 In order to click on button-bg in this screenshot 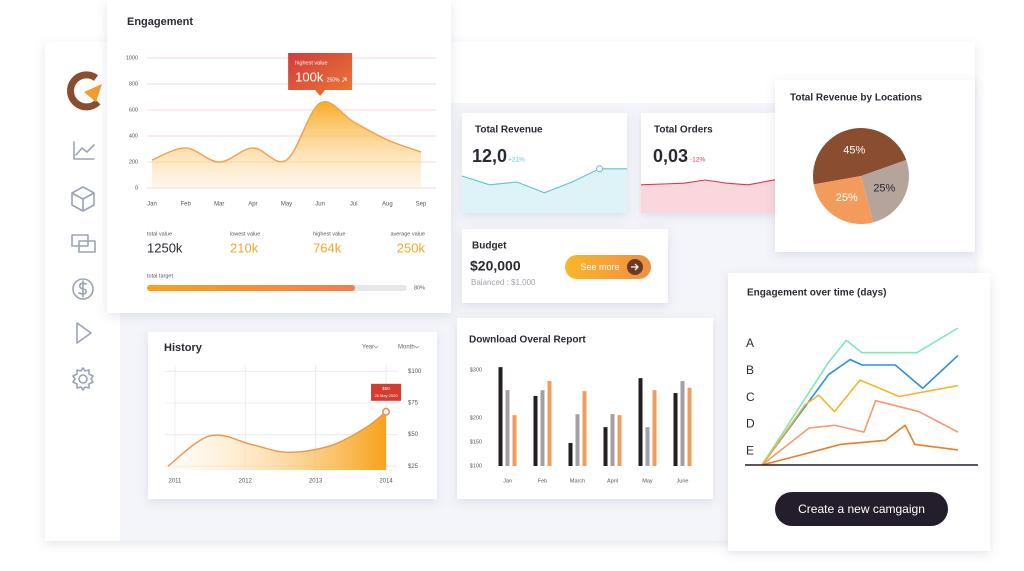, I will do `click(861, 509)`.